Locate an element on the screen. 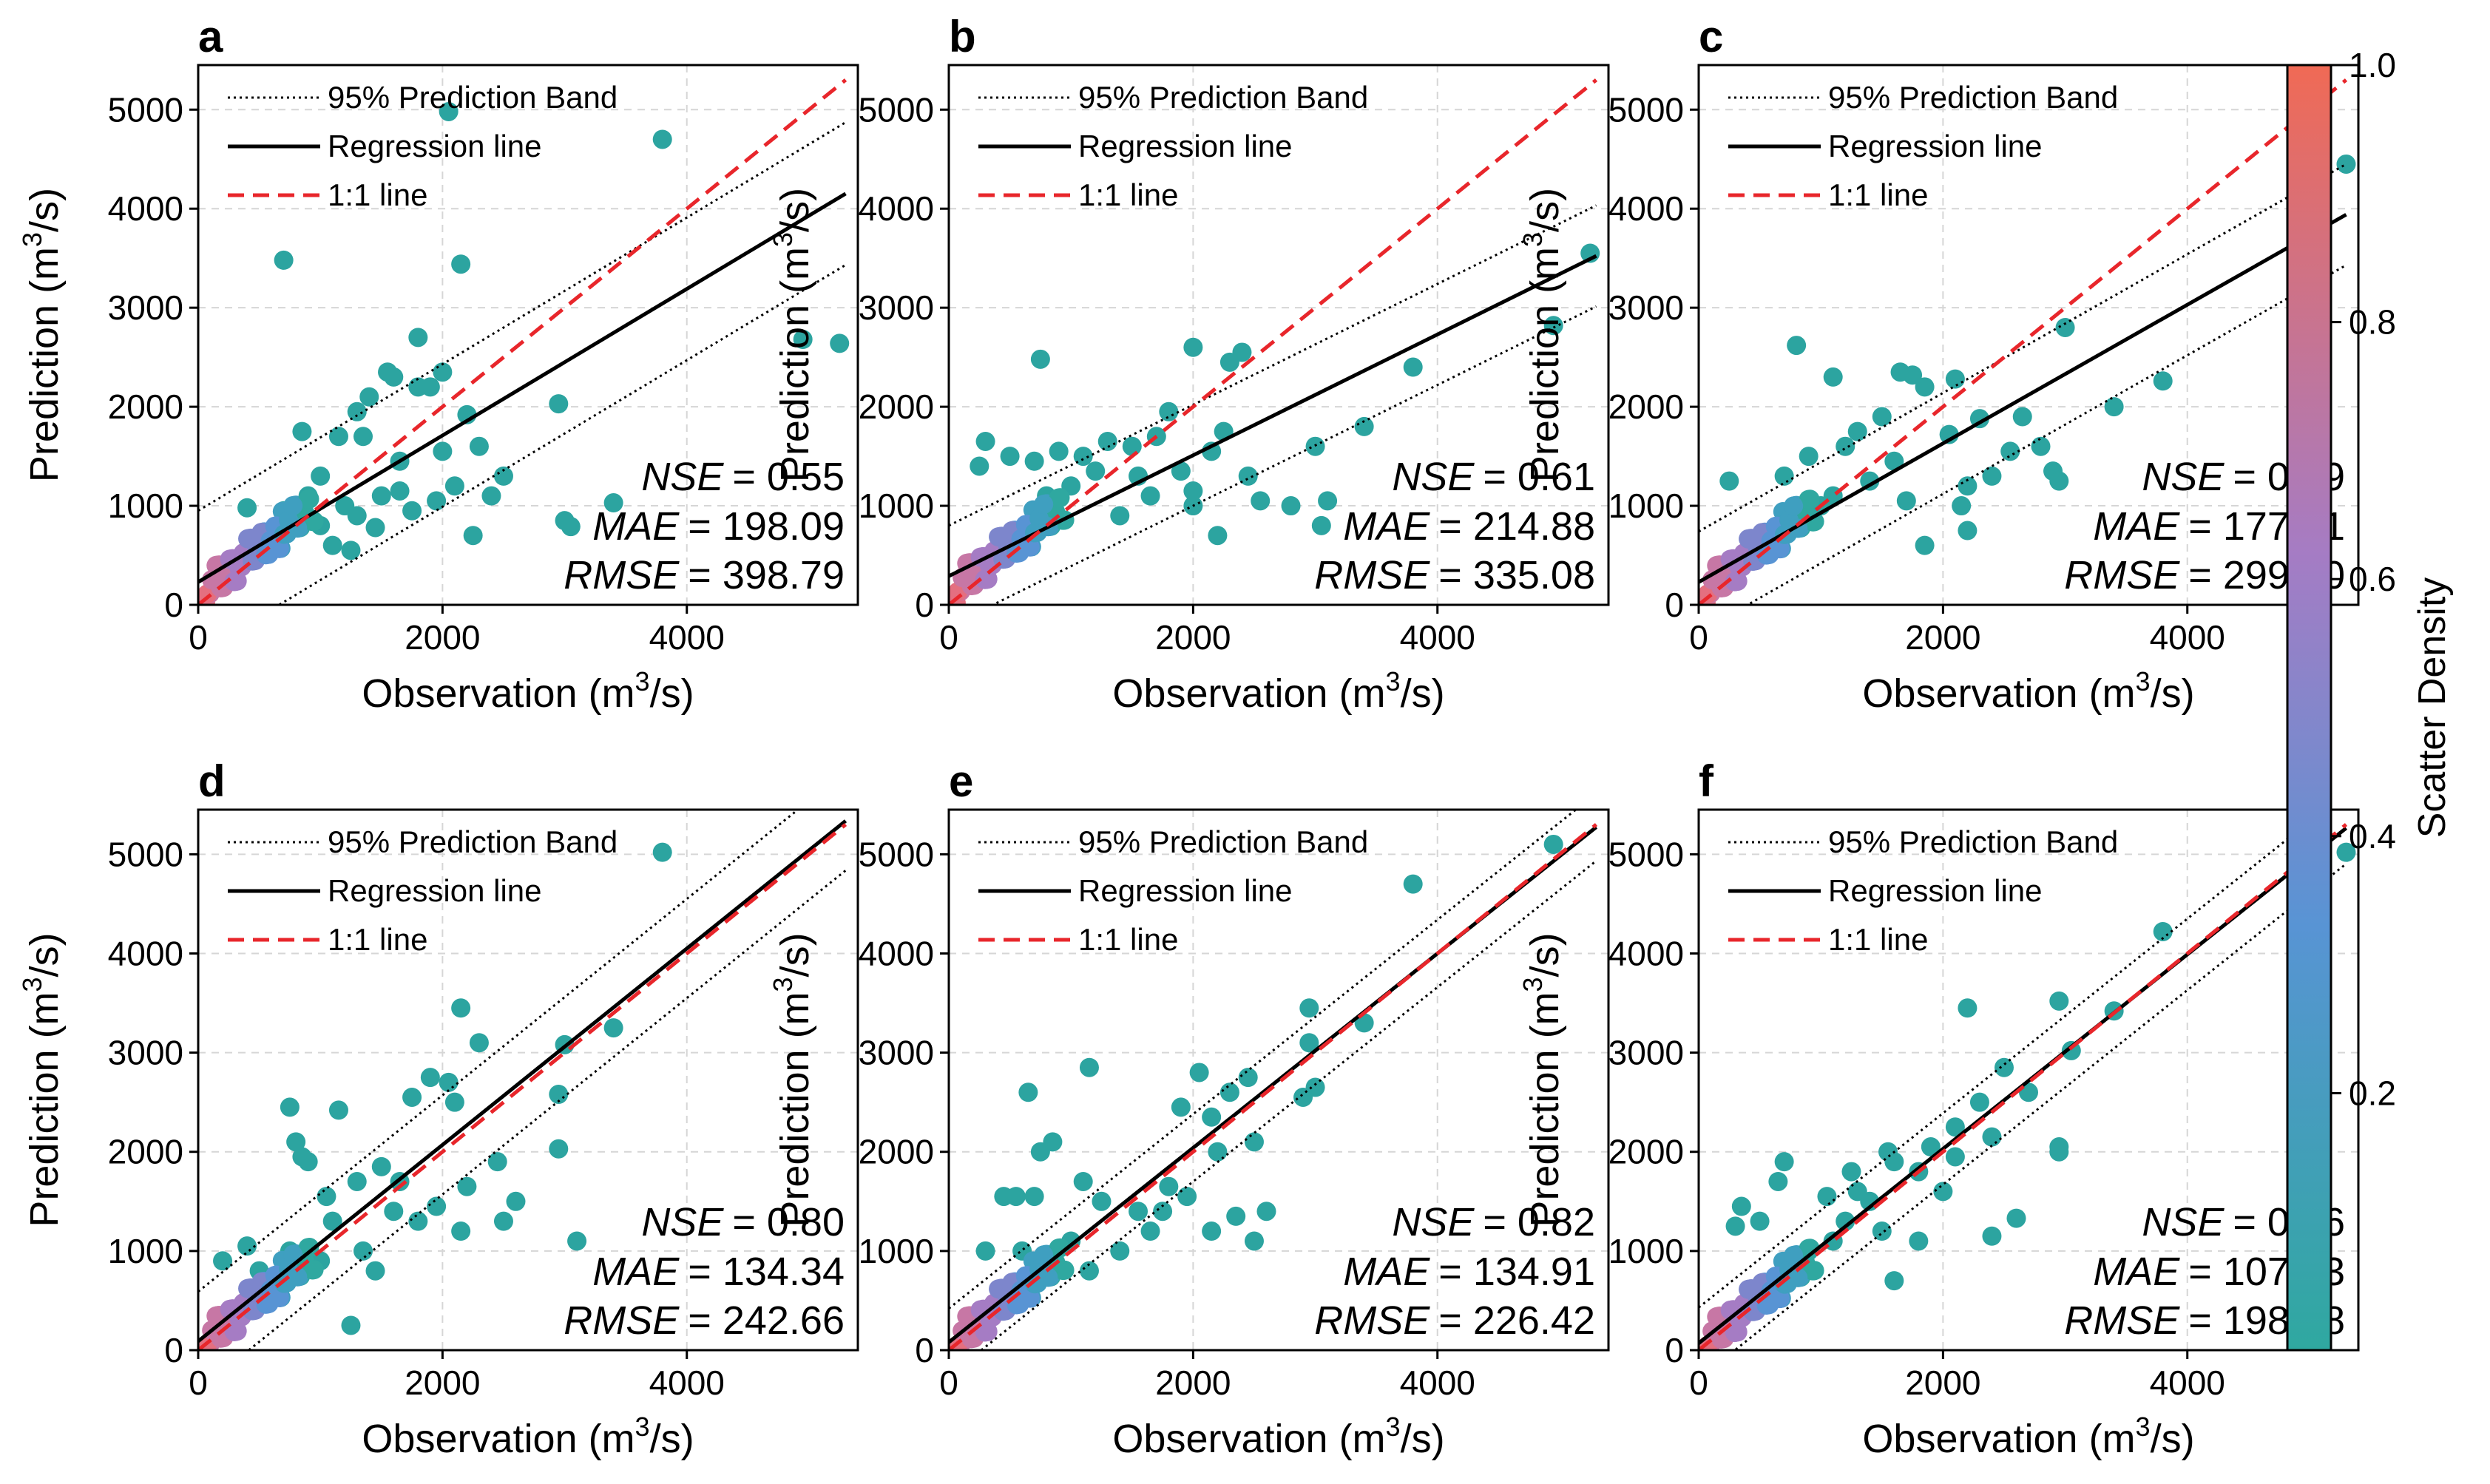 This screenshot has width=2490, height=1484. regression-line is located at coordinates (523, 1081).